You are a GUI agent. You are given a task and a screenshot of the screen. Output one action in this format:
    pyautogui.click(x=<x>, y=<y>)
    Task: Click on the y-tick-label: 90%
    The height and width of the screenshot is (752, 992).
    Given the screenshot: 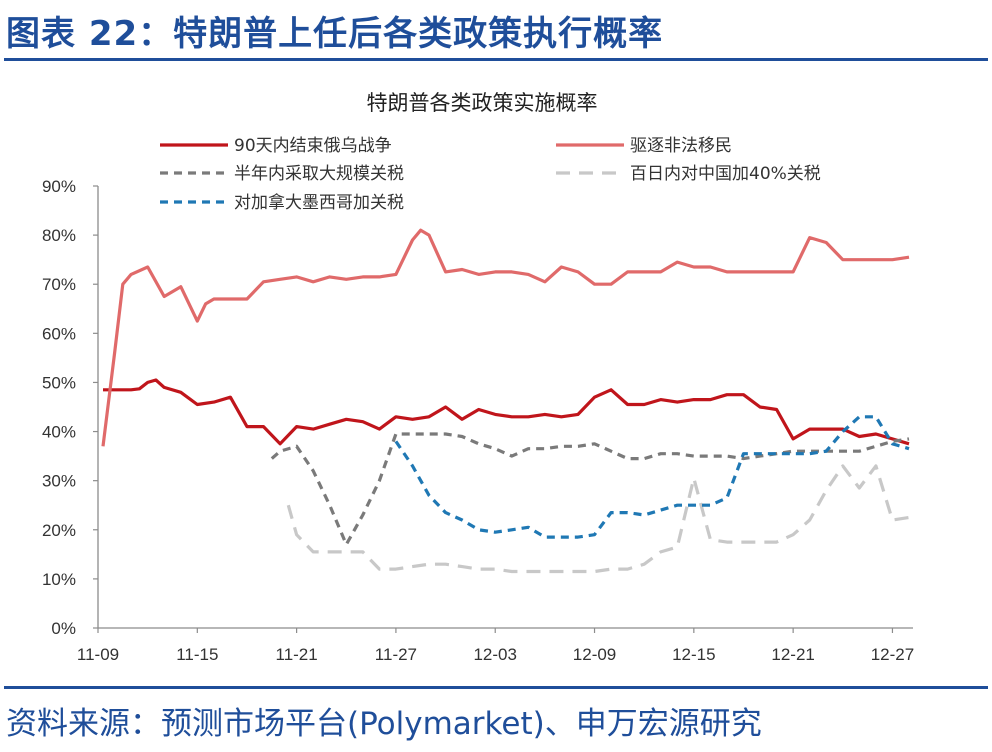 What is the action you would take?
    pyautogui.click(x=59, y=186)
    